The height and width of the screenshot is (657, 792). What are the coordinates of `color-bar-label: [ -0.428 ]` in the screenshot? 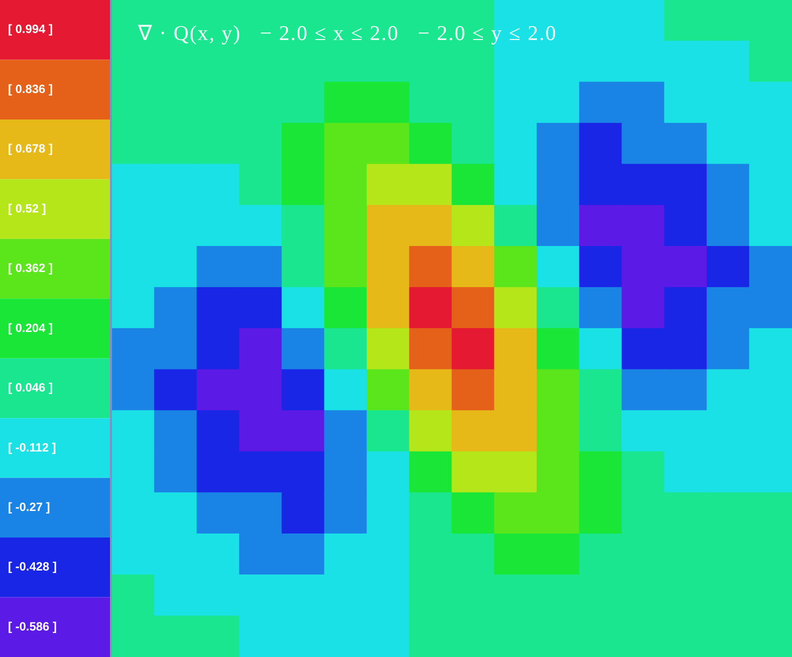 It's located at (32, 567).